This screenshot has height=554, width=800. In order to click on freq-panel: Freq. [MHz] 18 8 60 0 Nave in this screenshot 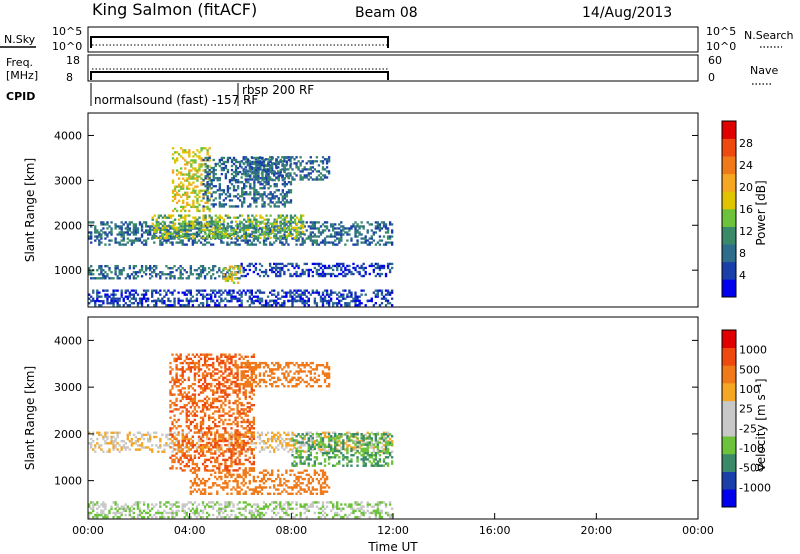, I will do `click(392, 69)`.